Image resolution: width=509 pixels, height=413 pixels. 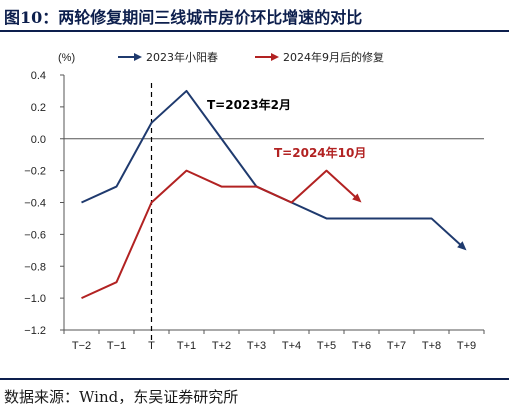 I want to click on header-bar, so click(x=254, y=15).